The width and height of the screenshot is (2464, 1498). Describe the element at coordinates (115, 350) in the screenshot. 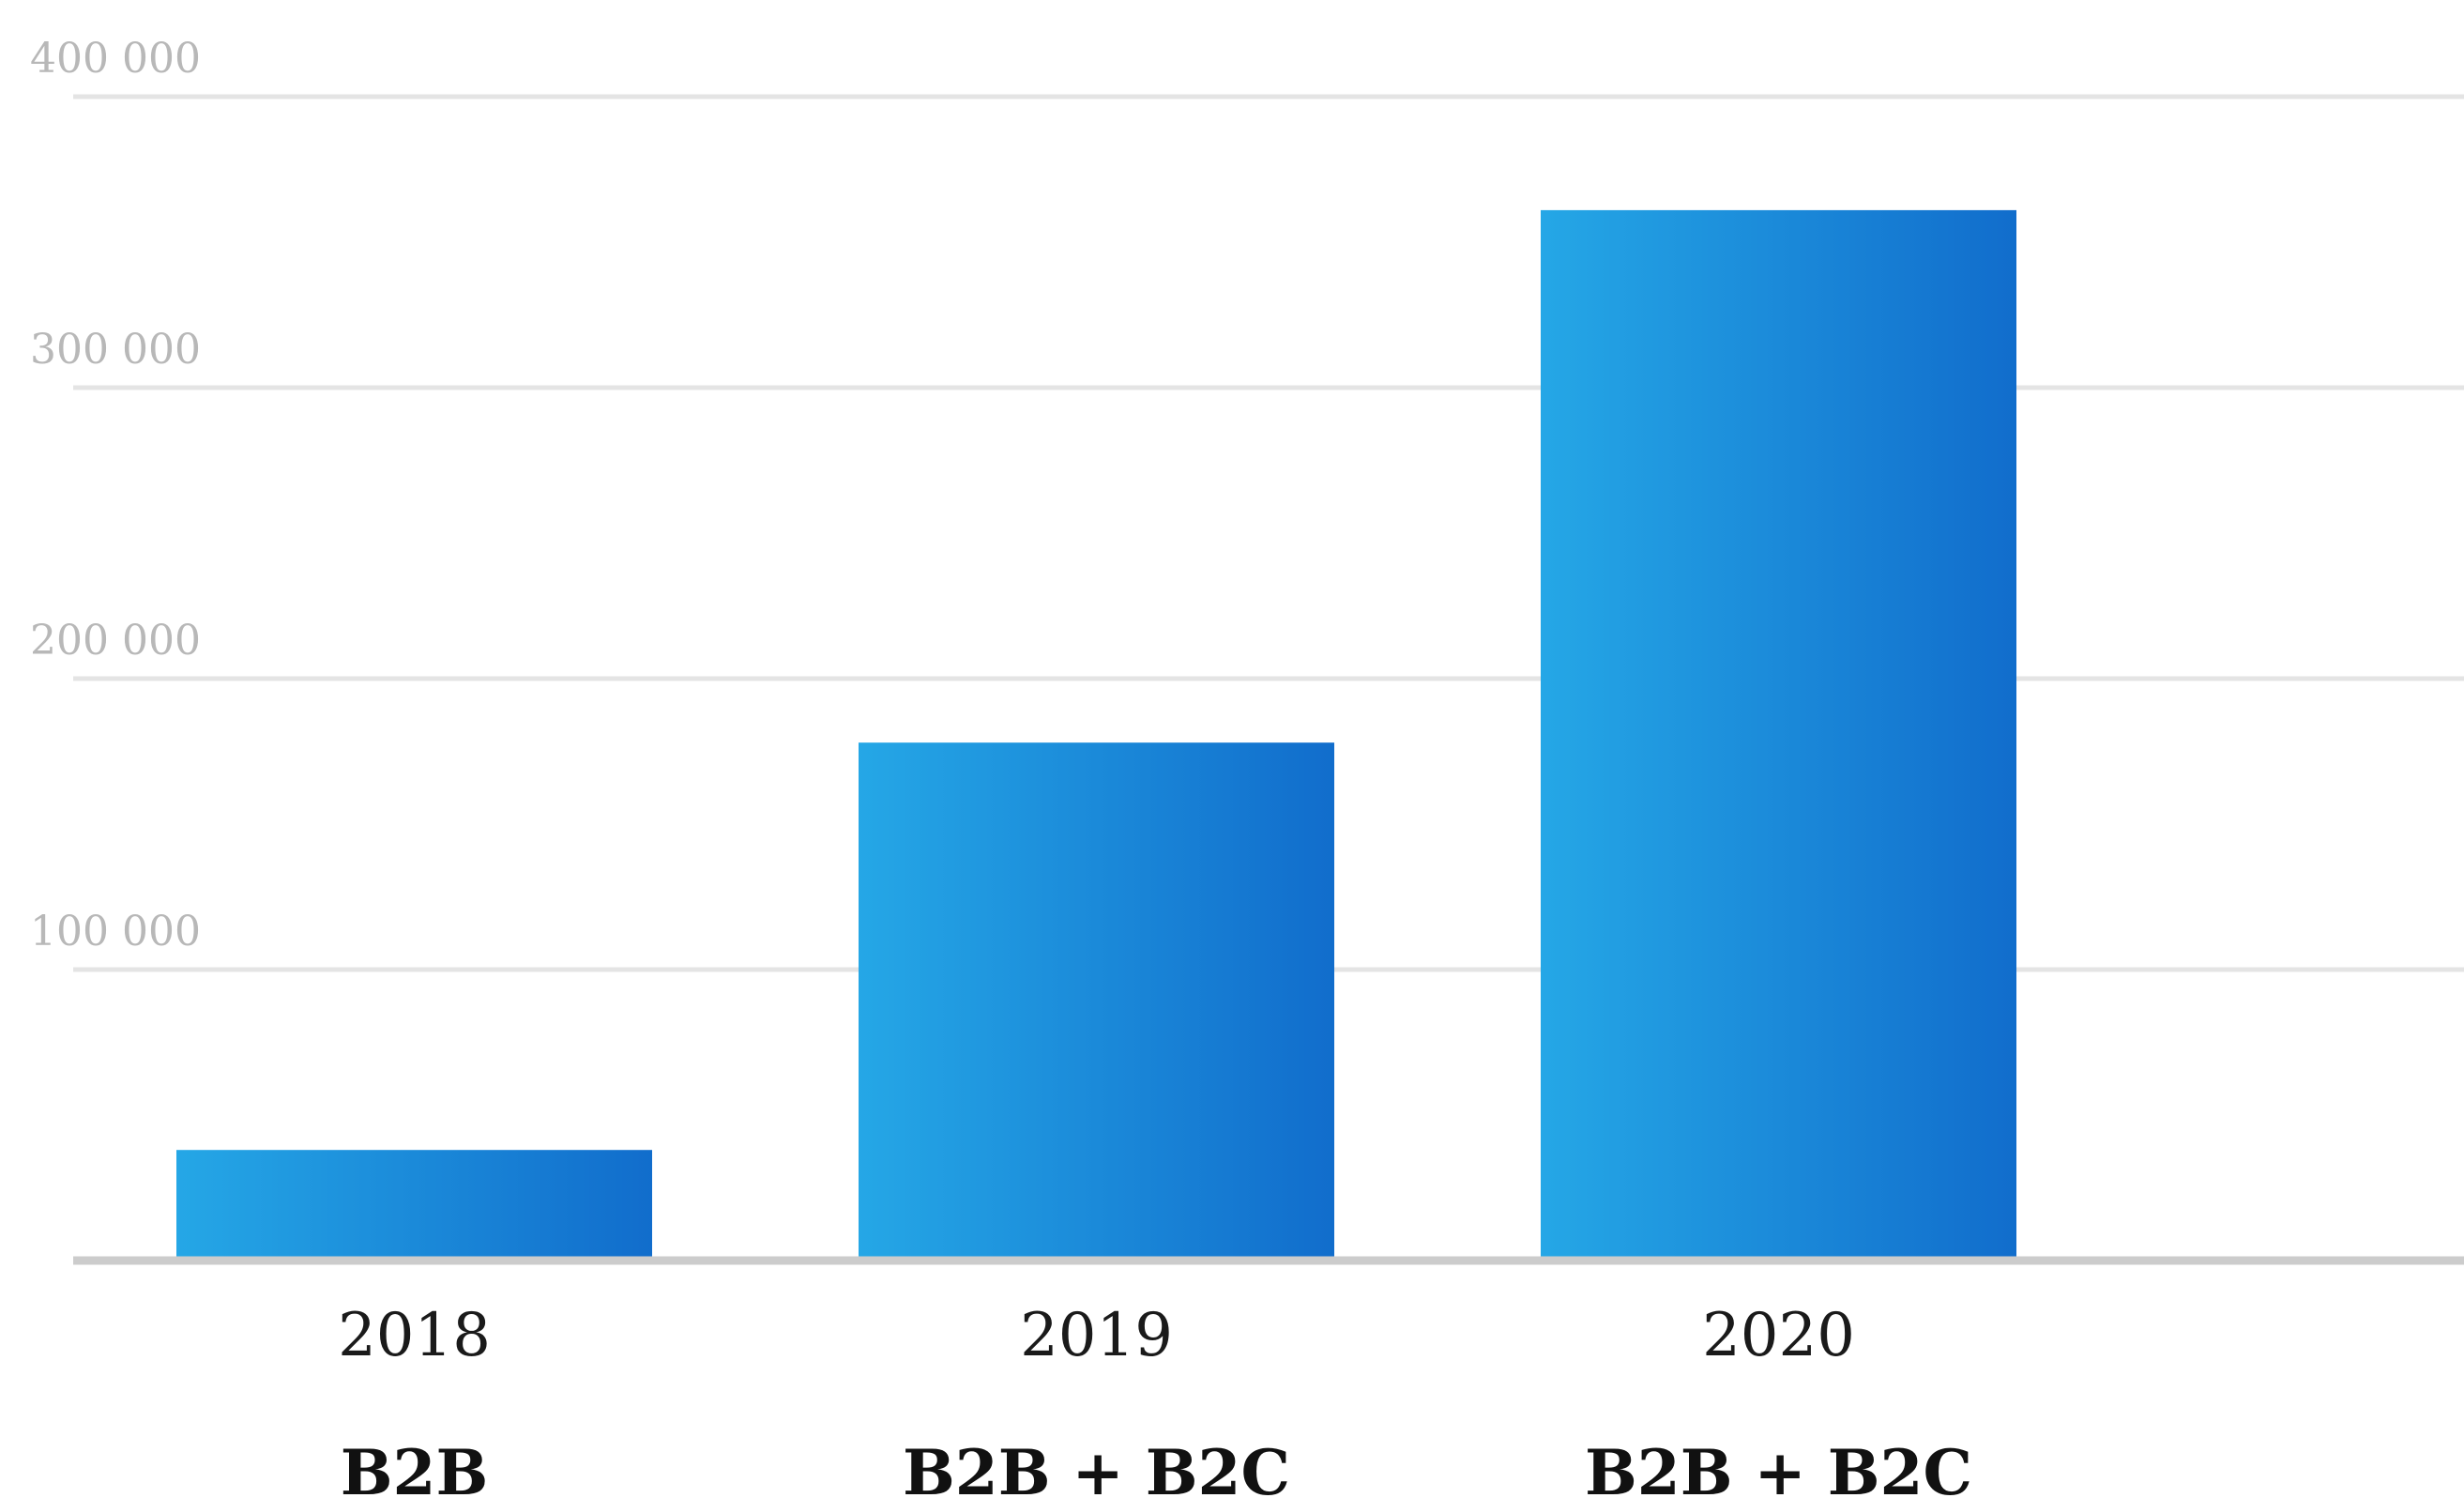

I see `y-tick-label: 300 000` at that location.